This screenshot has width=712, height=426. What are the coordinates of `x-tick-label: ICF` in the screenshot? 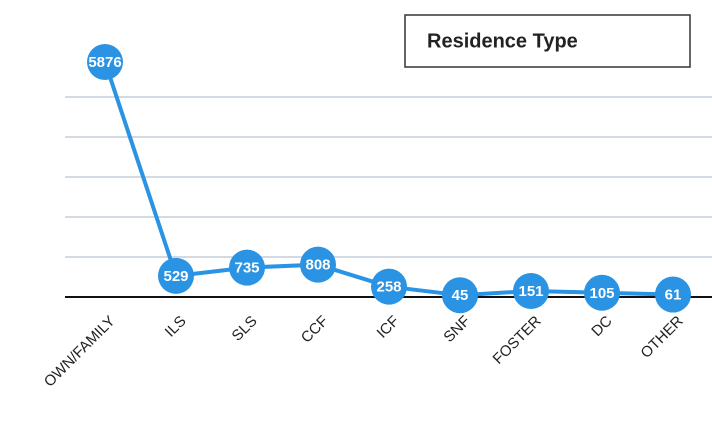 It's located at (388, 327).